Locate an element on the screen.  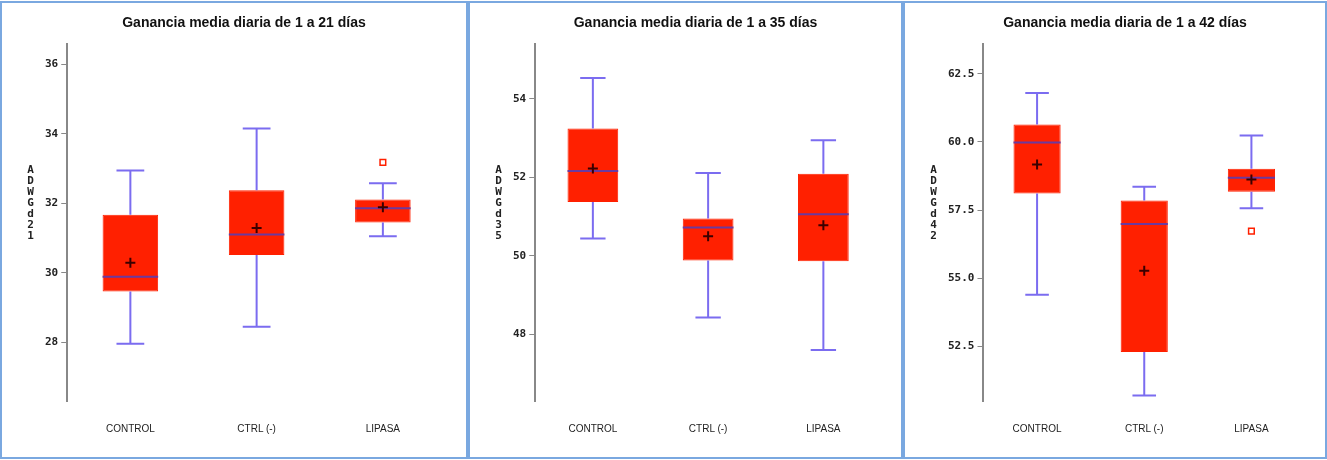
y-tick-label: 50 is located at coordinates (520, 255).